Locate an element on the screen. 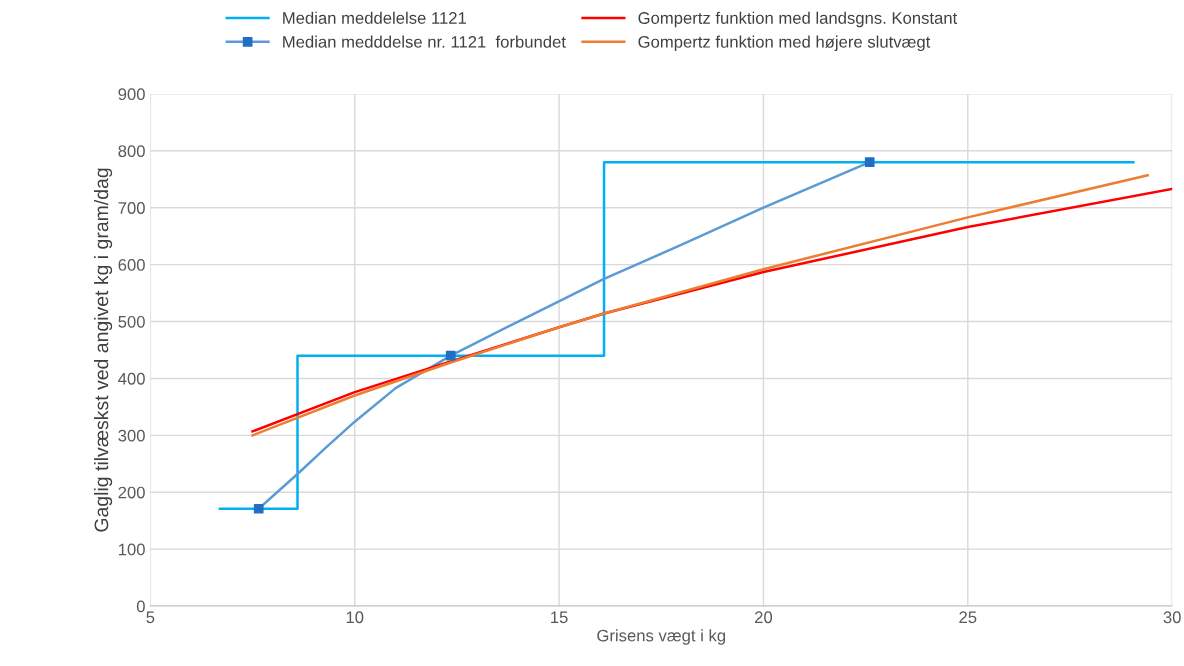  y-tick-label: 800 is located at coordinates (131, 151).